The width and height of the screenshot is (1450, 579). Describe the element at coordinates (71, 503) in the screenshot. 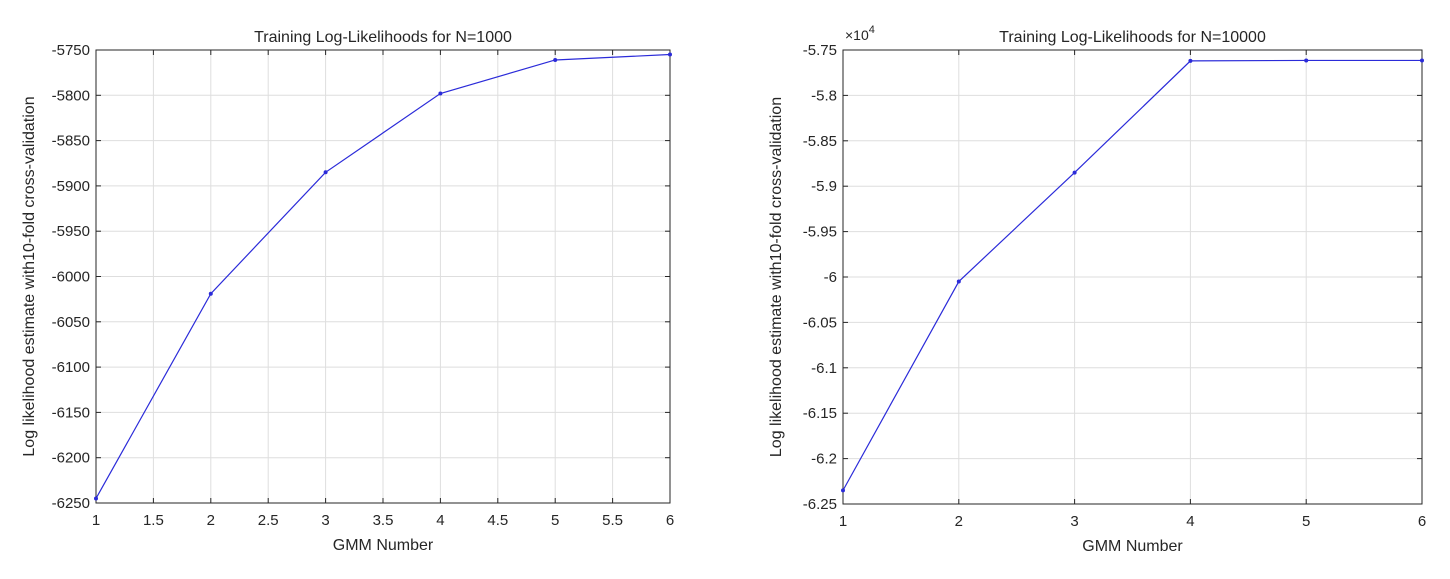

I see `y-tick-label: -6250` at that location.